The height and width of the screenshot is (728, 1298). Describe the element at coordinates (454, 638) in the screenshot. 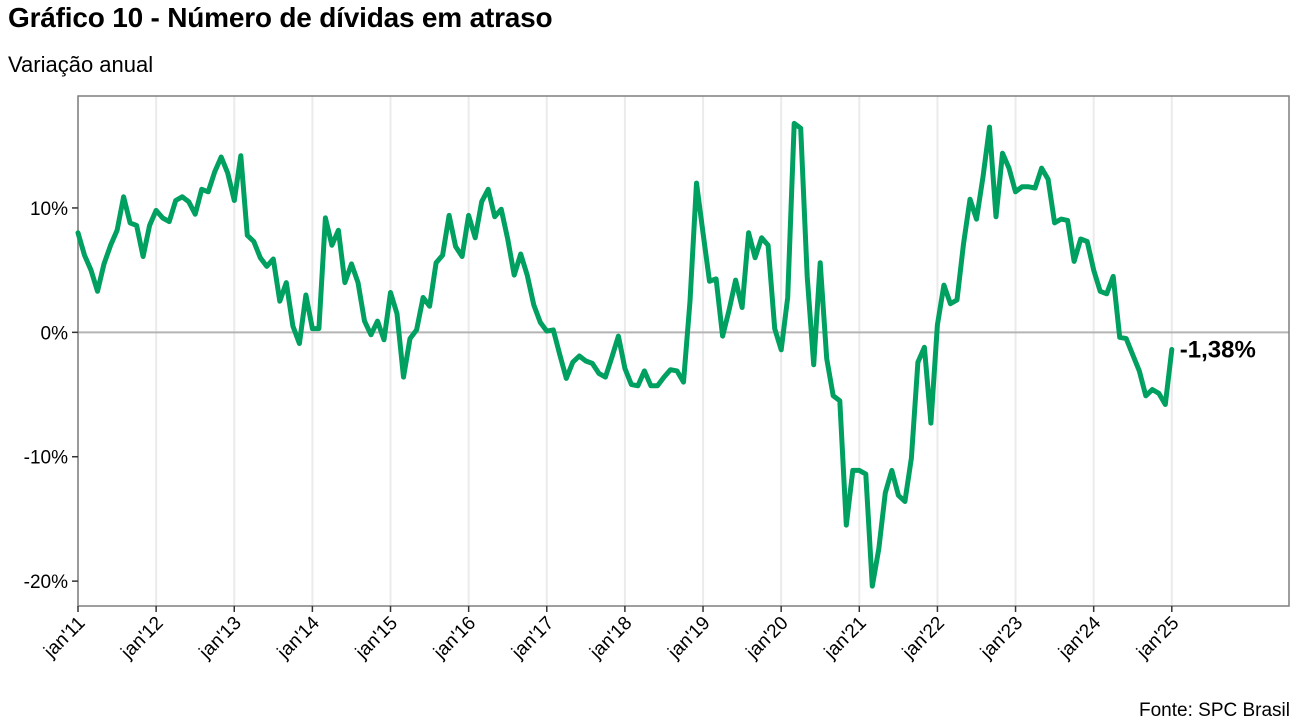

I see `x-tick-label: jan'16` at that location.